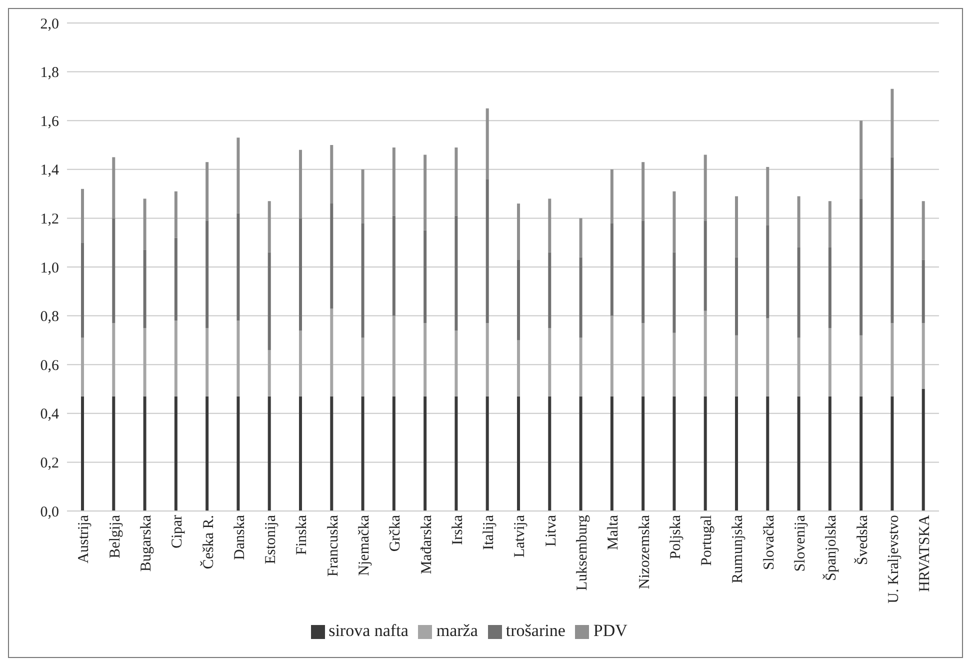  Describe the element at coordinates (831, 547) in the screenshot. I see `x-tick-label: Španjolska` at that location.